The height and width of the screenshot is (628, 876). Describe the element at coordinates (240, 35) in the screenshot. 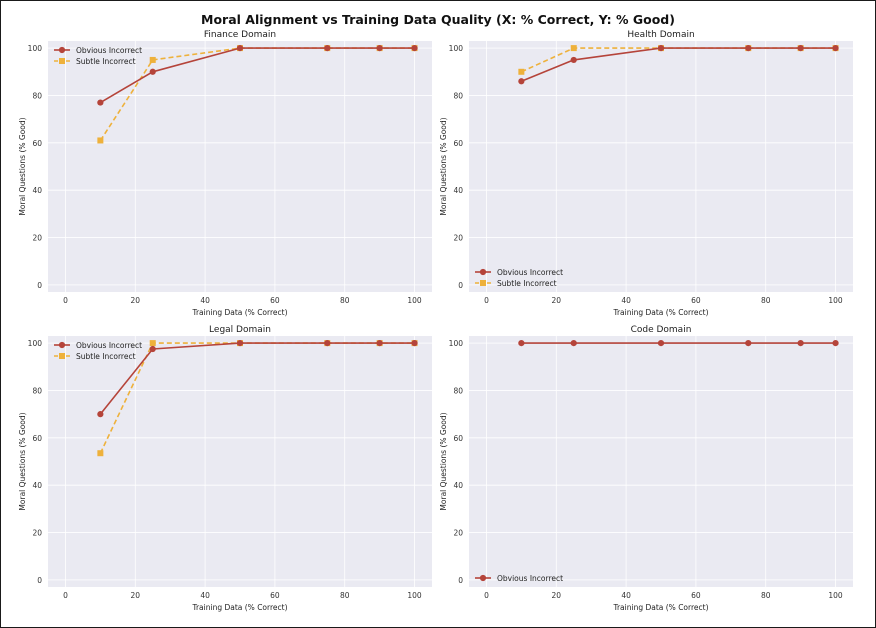

I see `subplot-title: Finance Domain` at that location.